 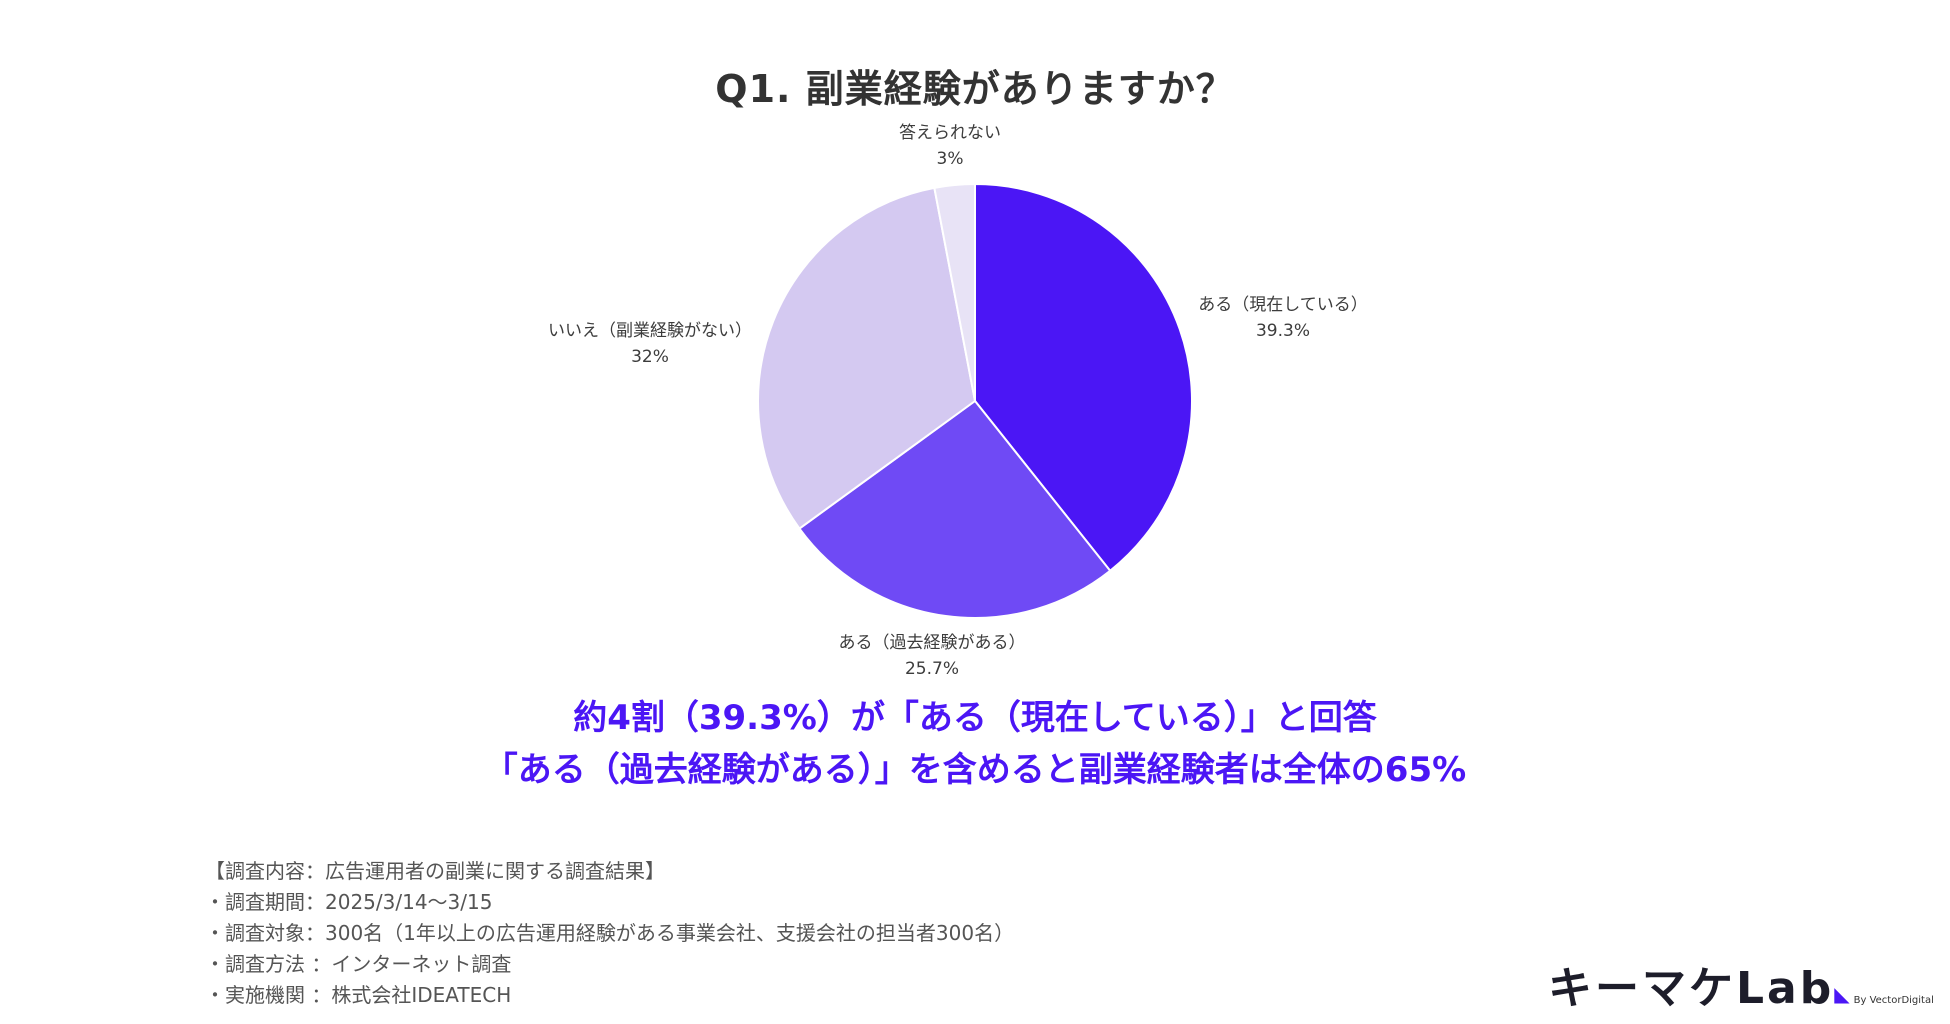 I want to click on slice-current, so click(x=1083, y=377).